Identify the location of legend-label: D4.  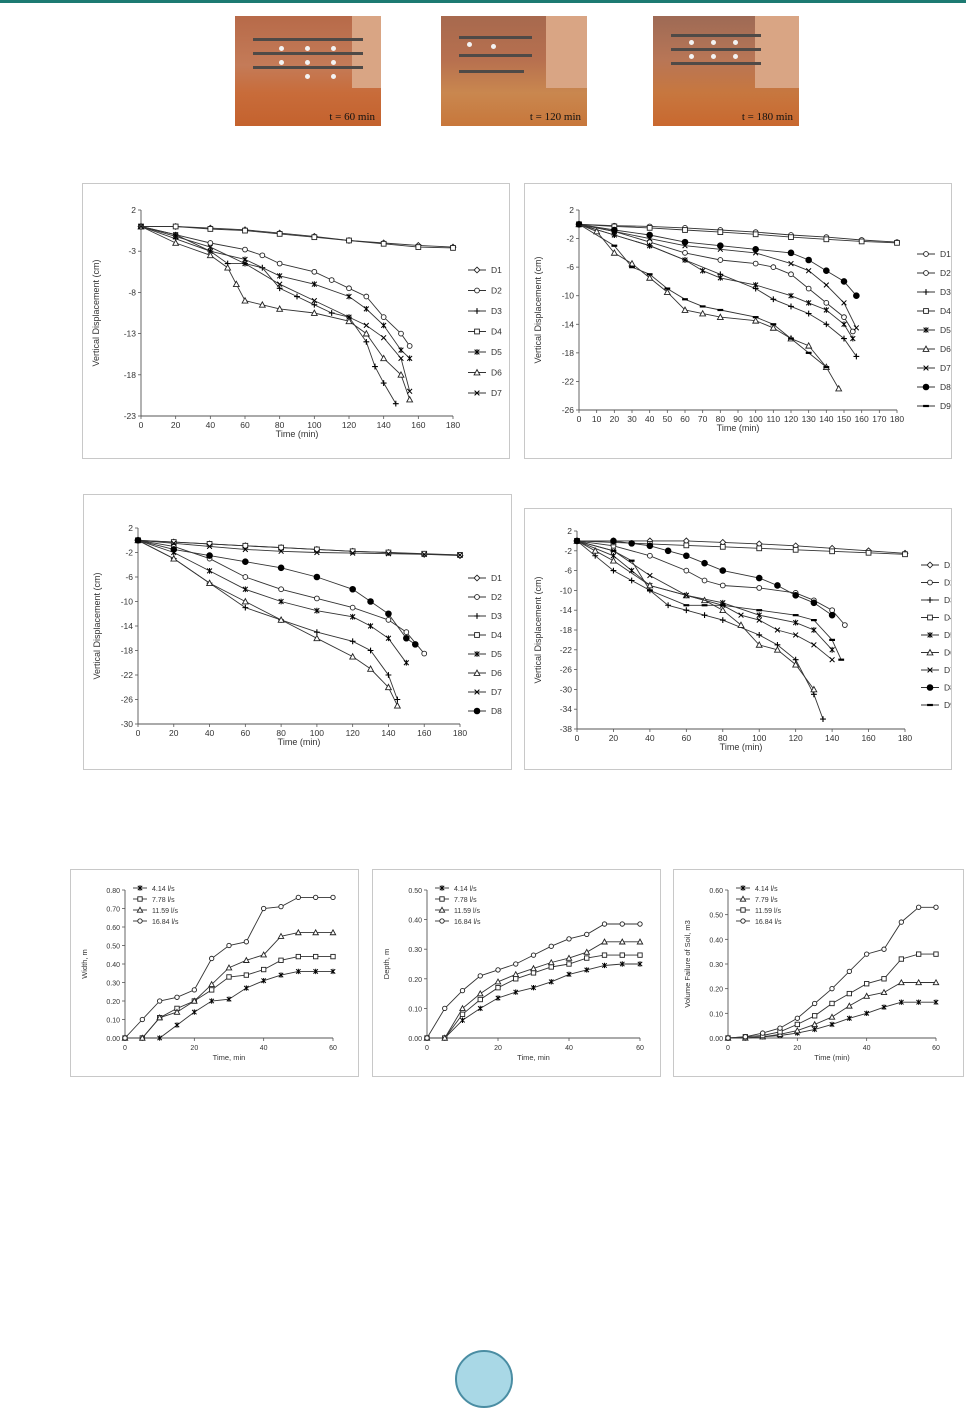
(496, 635).